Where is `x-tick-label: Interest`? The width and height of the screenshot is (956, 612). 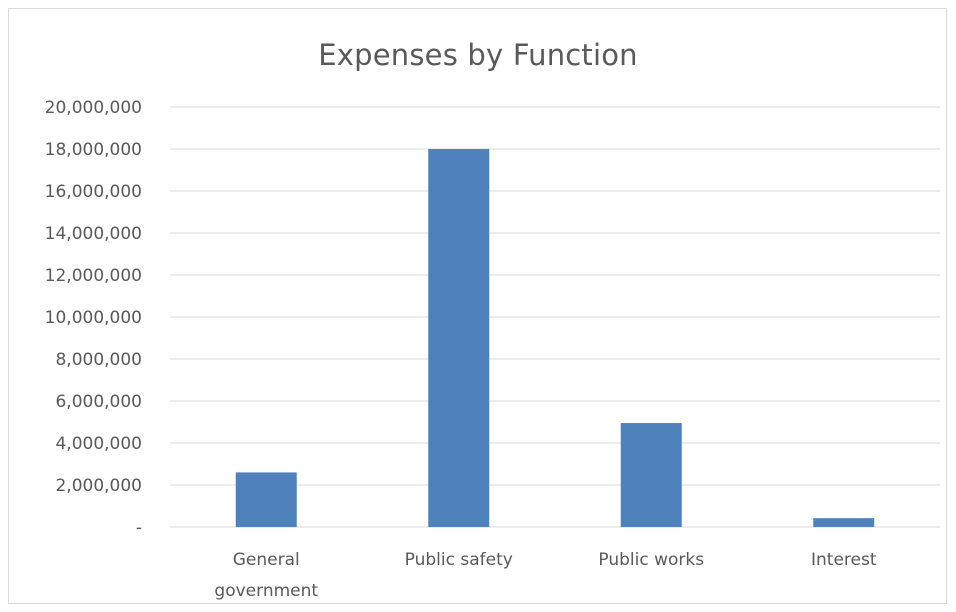
x-tick-label: Interest is located at coordinates (844, 560).